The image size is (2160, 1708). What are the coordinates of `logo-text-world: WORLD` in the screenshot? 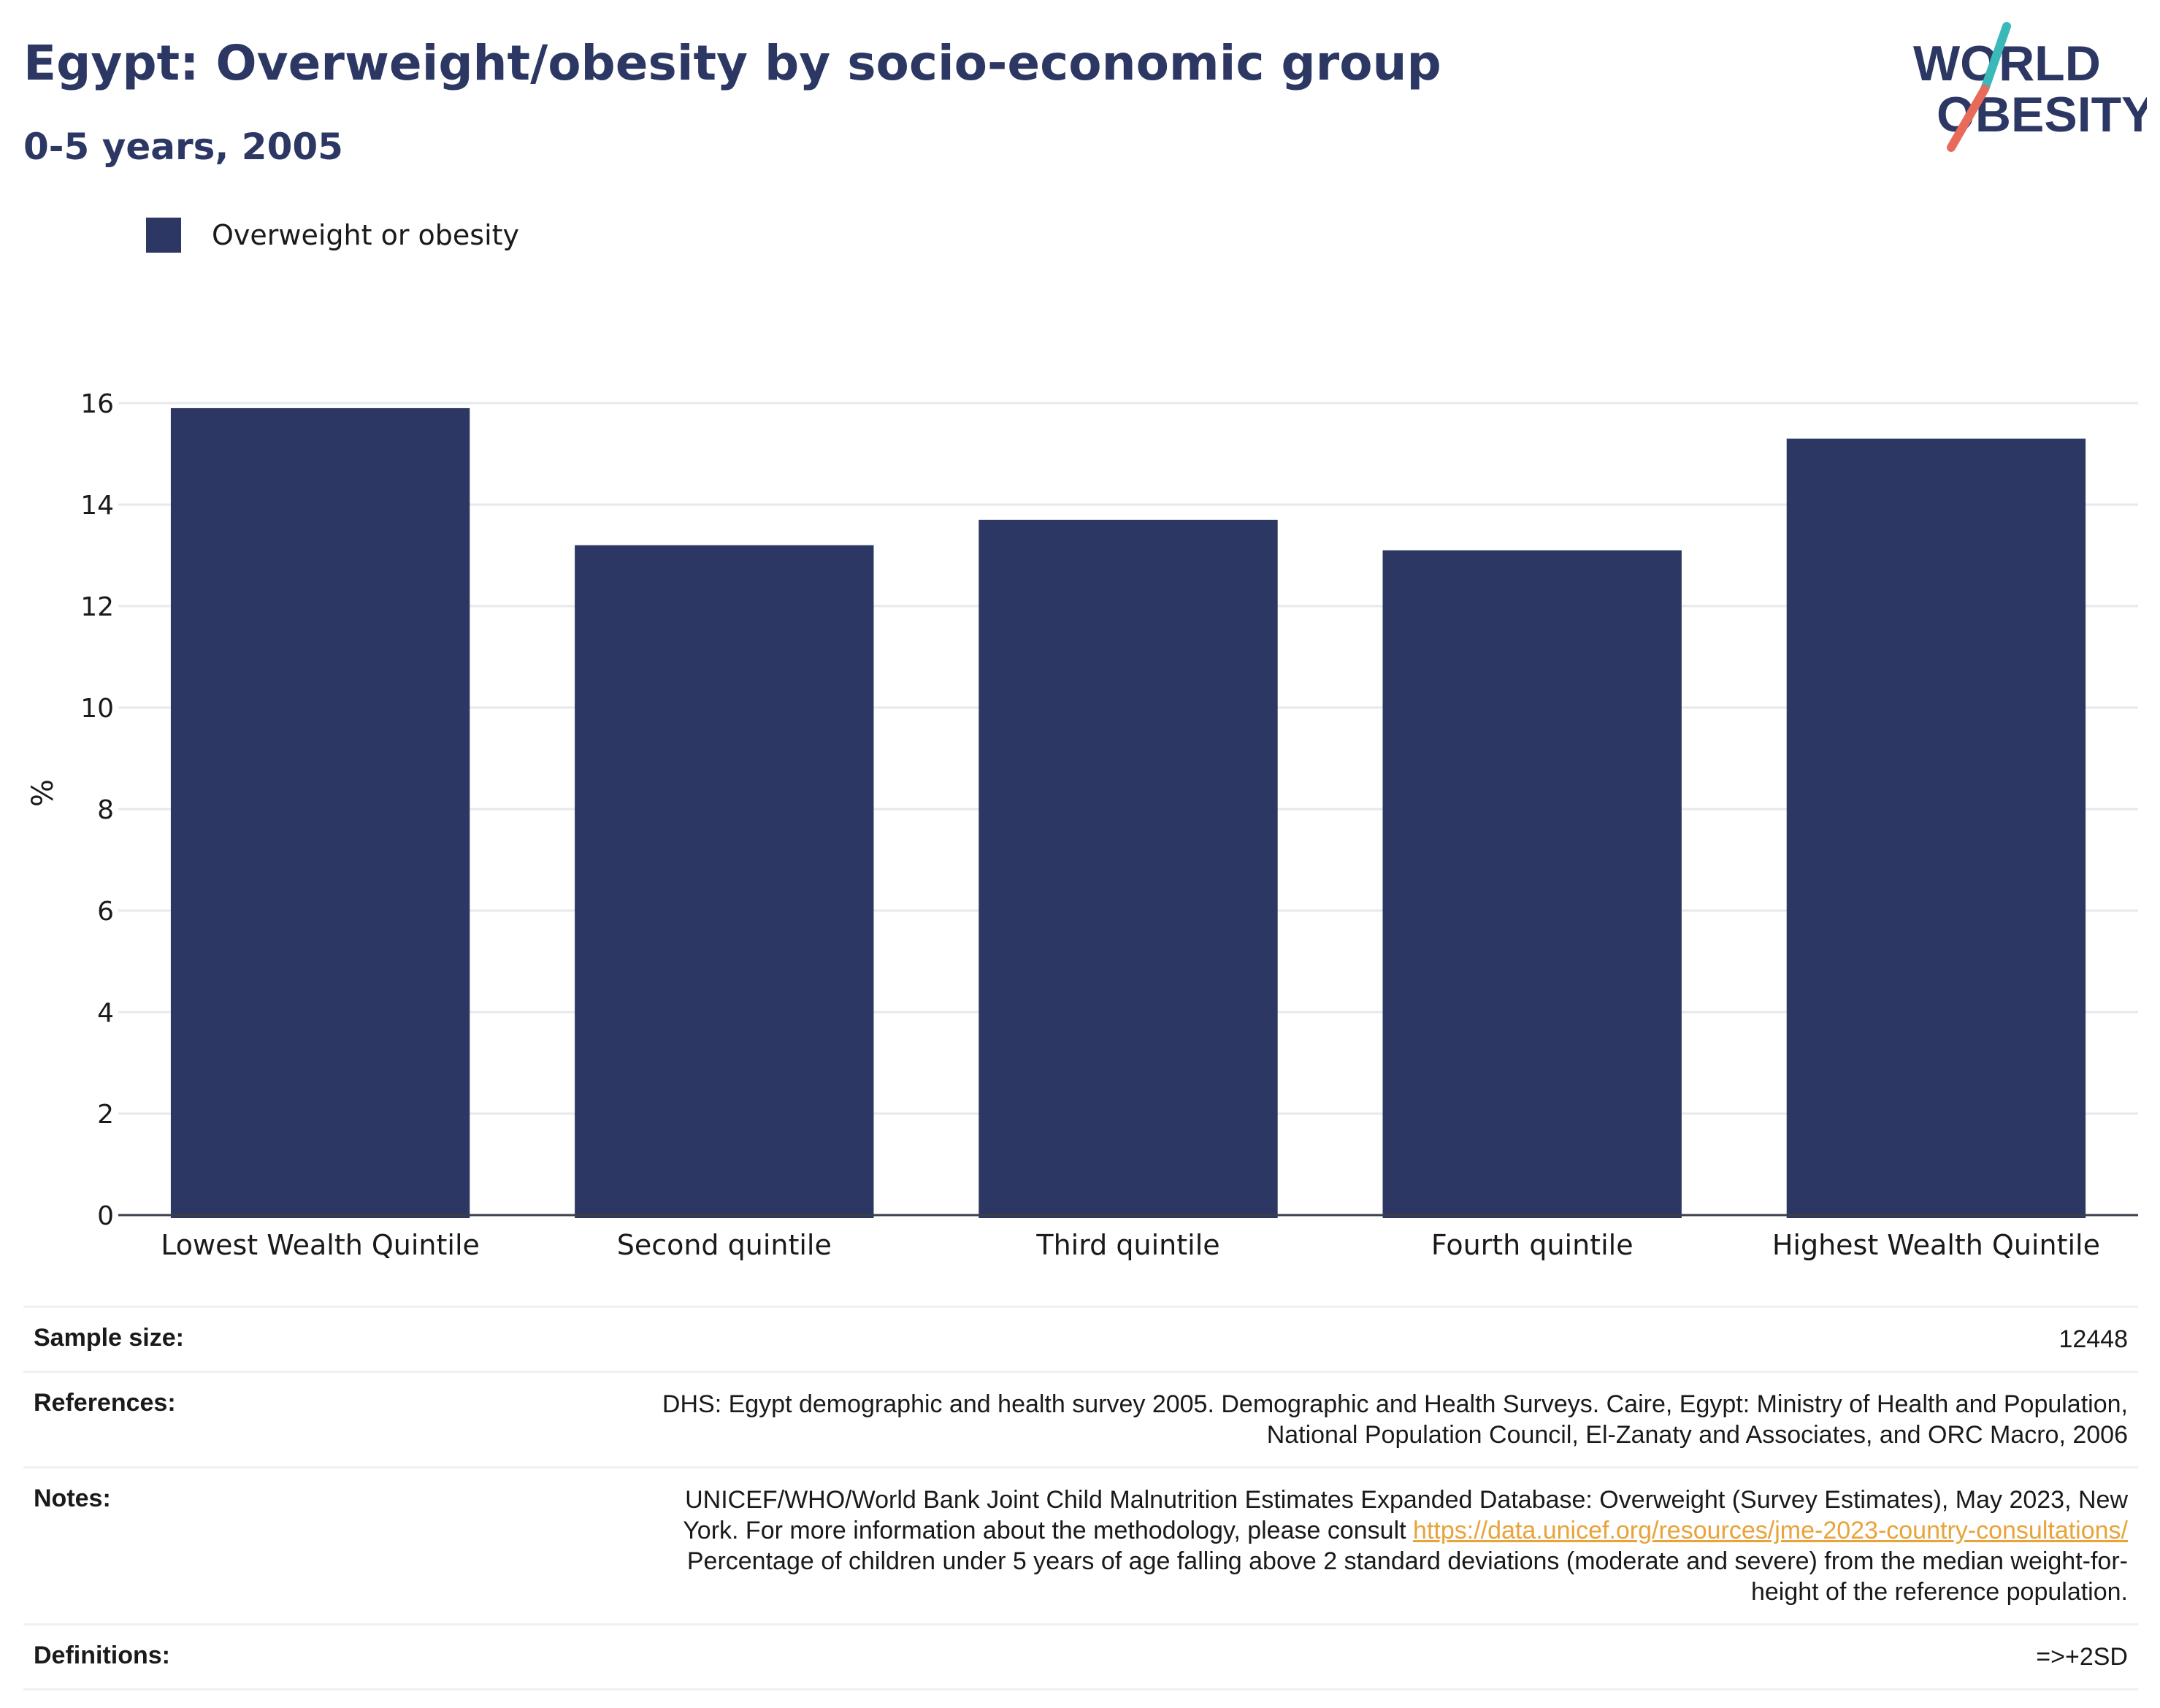 It's located at (2007, 63).